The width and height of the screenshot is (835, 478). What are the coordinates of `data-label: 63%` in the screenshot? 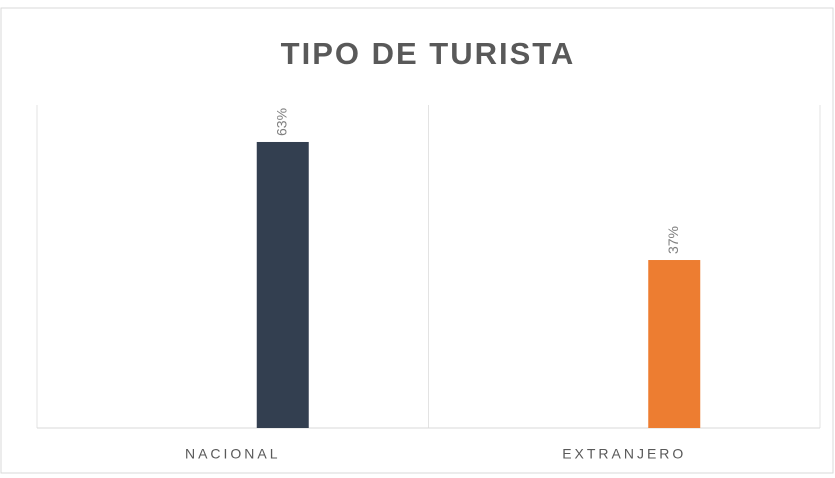 It's located at (281, 122).